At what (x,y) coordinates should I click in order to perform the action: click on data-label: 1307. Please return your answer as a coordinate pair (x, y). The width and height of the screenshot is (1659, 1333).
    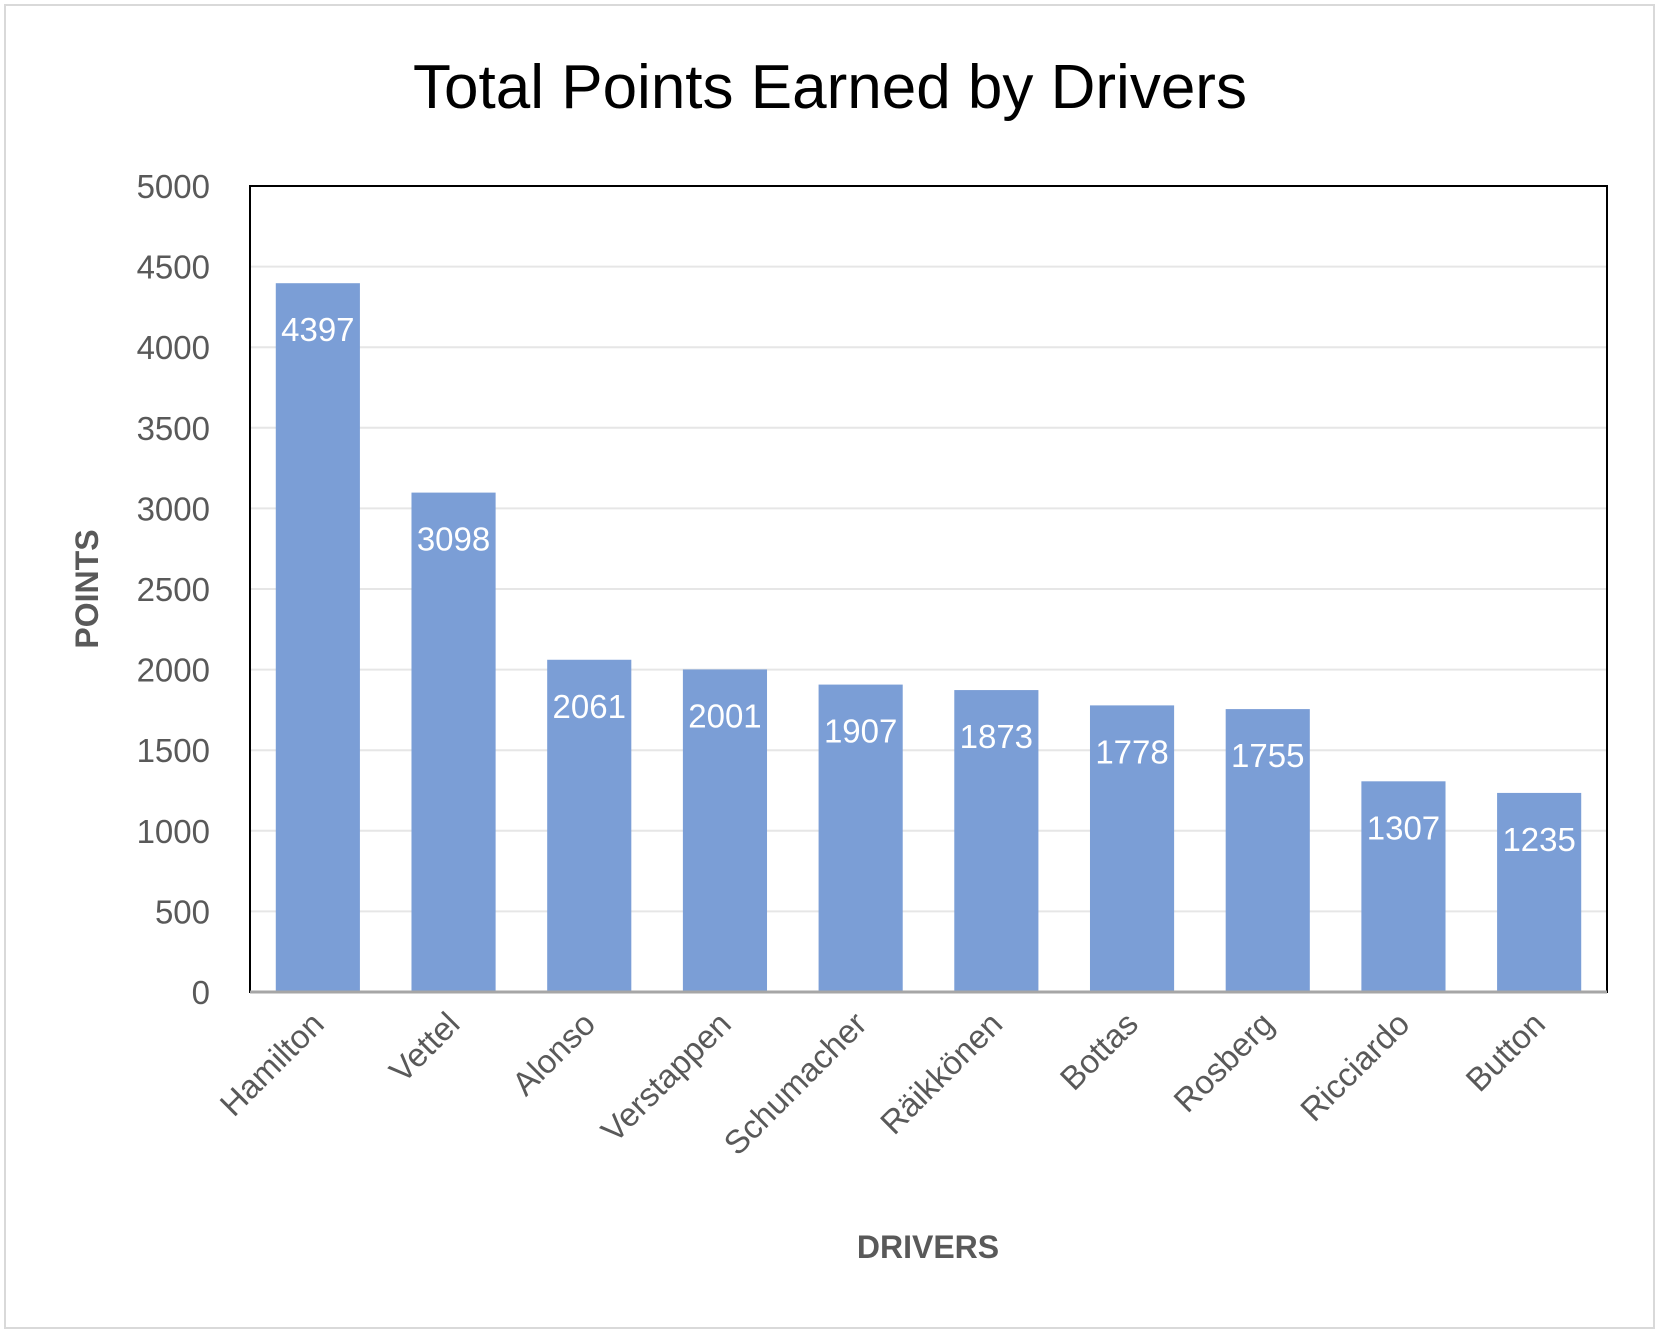
    Looking at the image, I should click on (1403, 827).